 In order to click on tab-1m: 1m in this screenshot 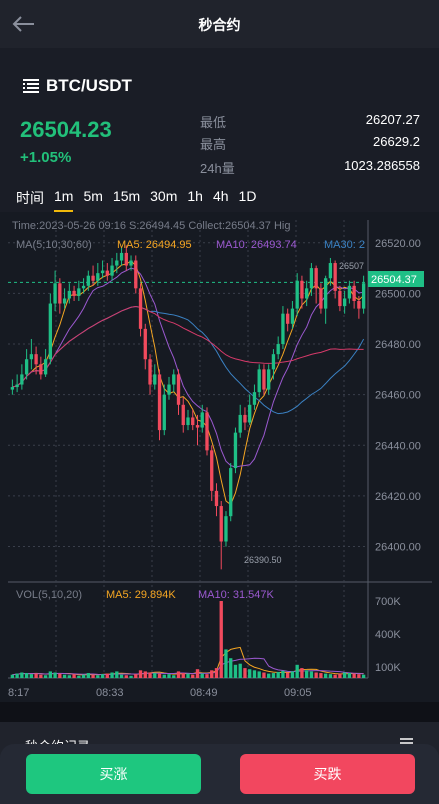, I will do `click(64, 200)`.